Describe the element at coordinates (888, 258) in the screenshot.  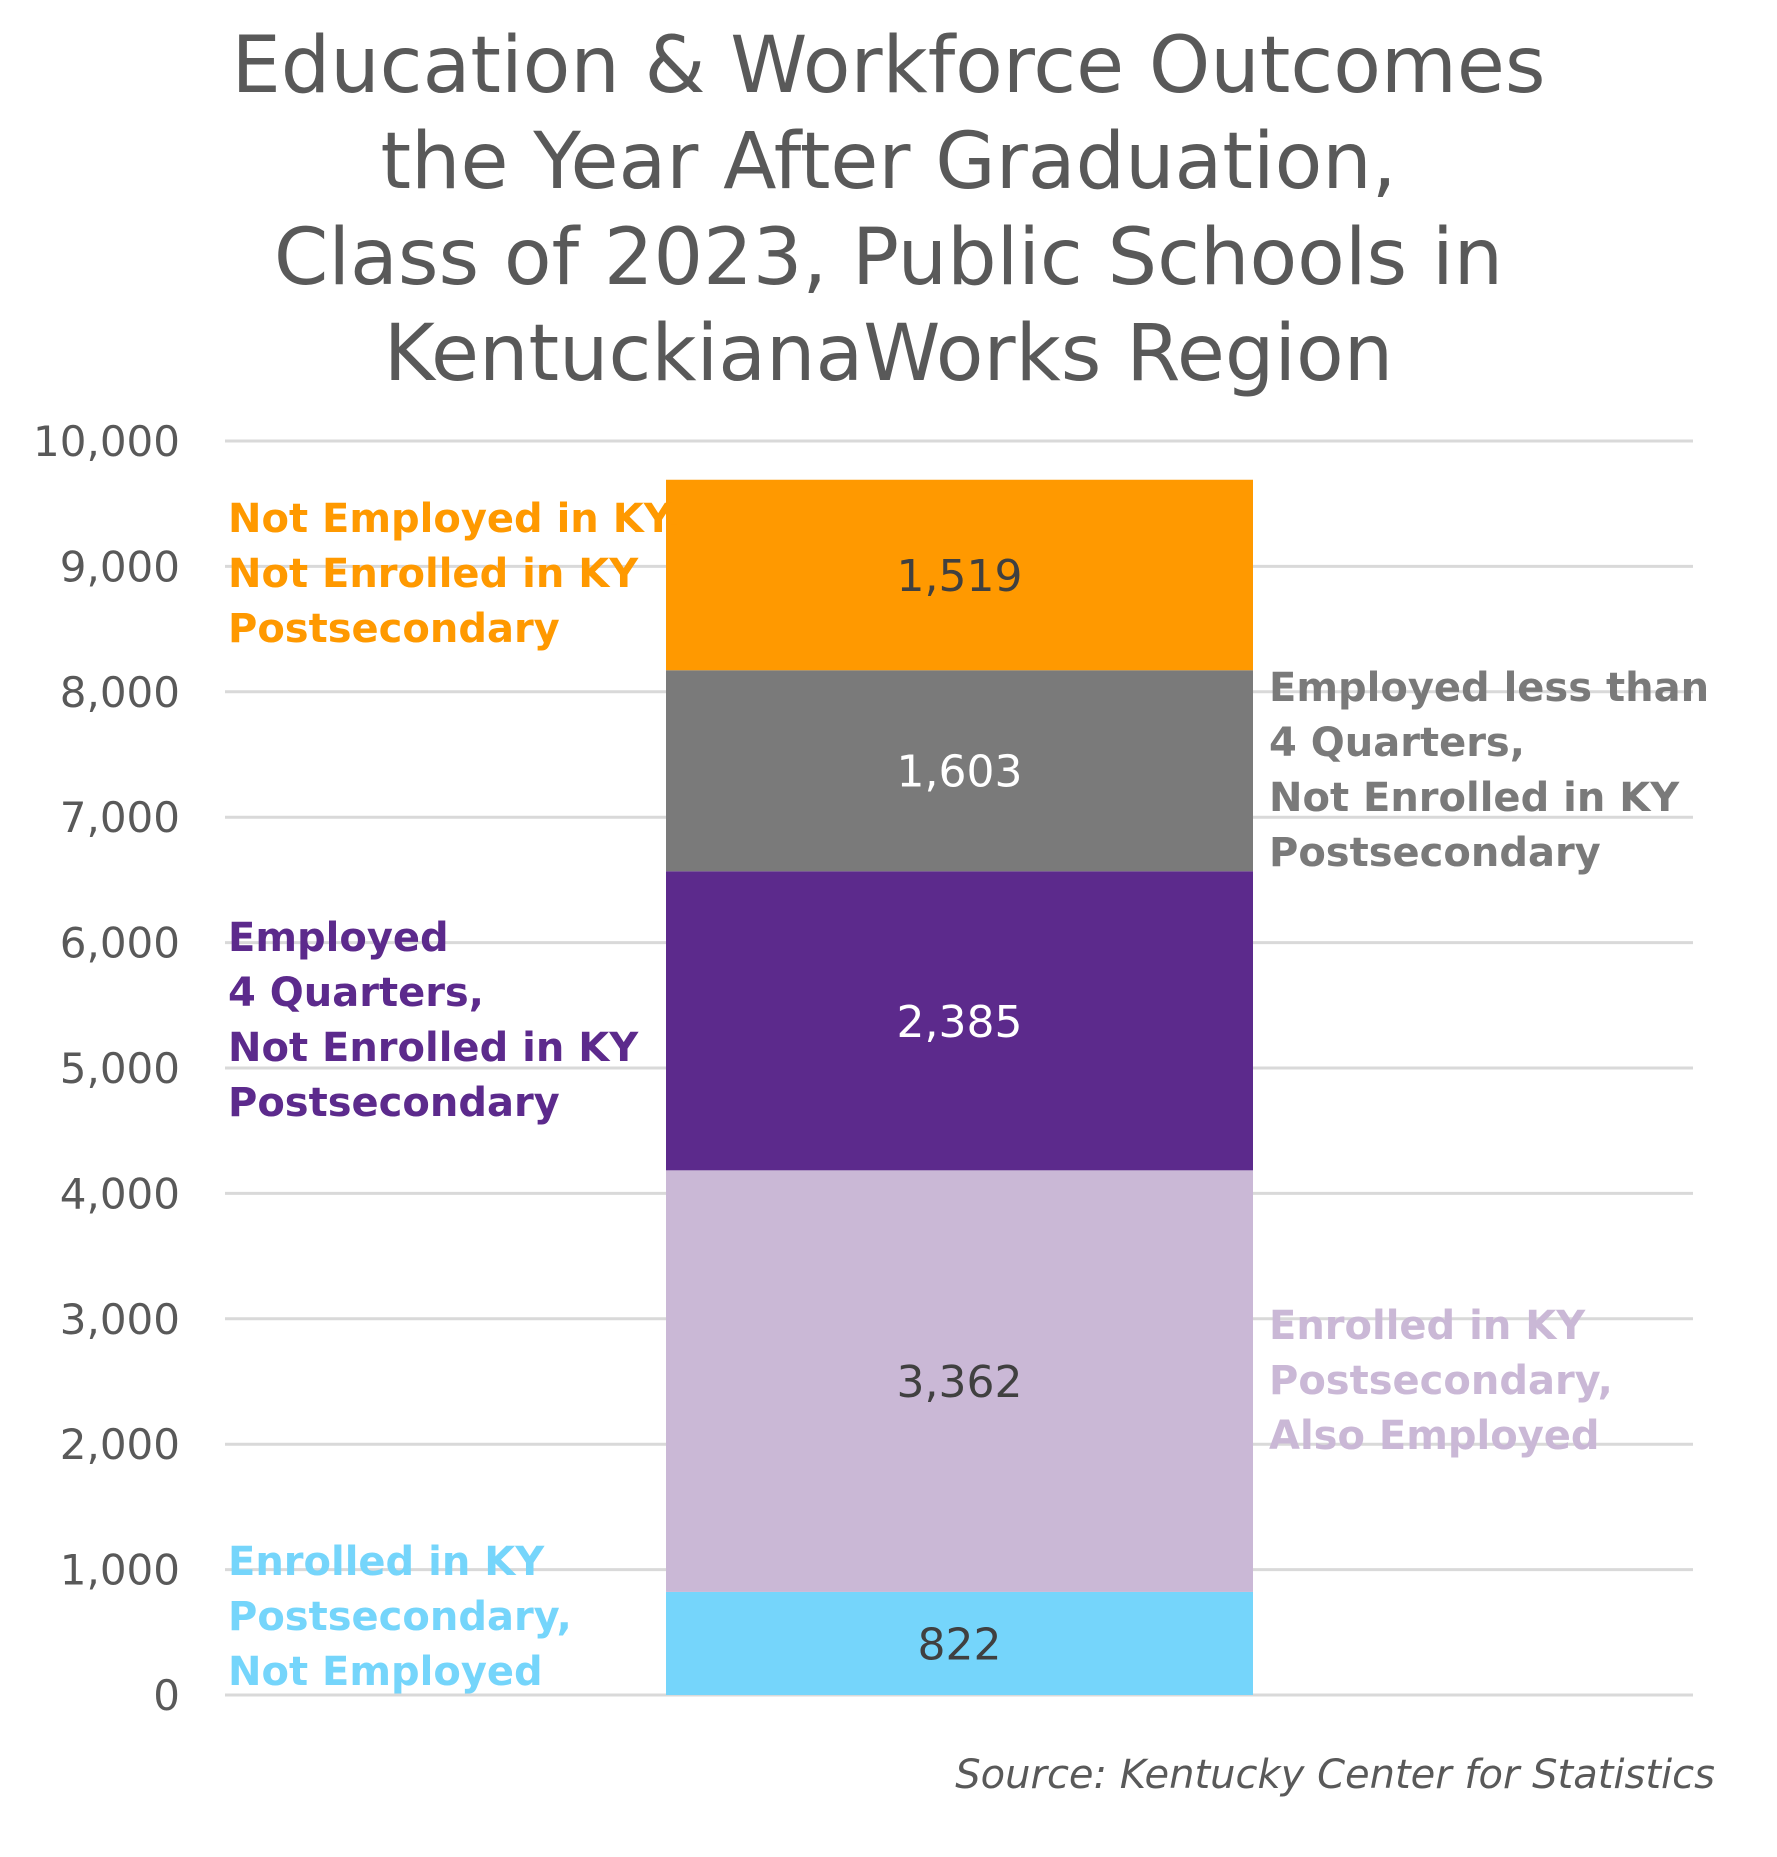
I see `chart-title-line: Class of 2023, Public Schools in` at that location.